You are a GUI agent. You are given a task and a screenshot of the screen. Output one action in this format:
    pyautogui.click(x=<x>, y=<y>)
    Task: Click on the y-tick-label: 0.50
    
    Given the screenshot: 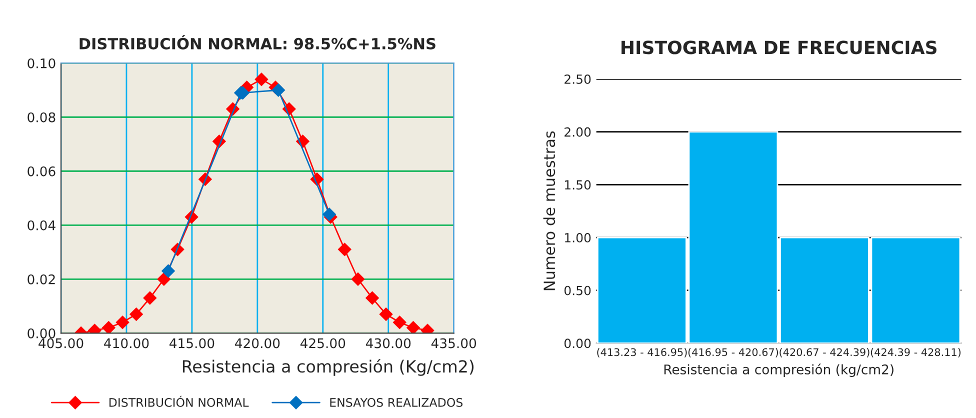 What is the action you would take?
    pyautogui.click(x=577, y=291)
    